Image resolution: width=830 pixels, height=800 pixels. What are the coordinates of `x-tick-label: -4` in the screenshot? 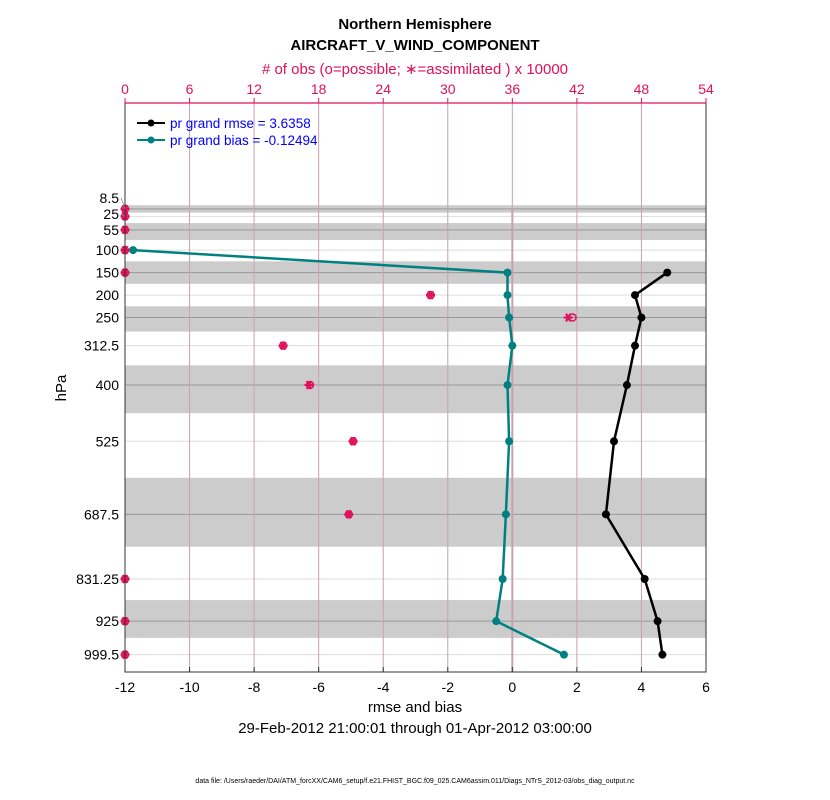 It's located at (383, 687).